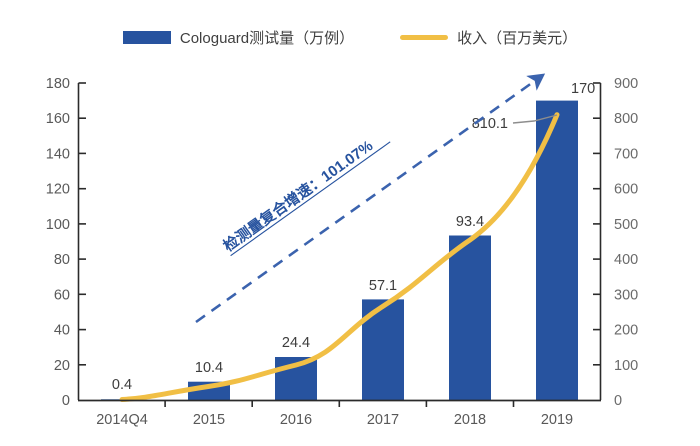 The width and height of the screenshot is (700, 446). I want to click on left-axis-tick-40: 40, so click(62, 331).